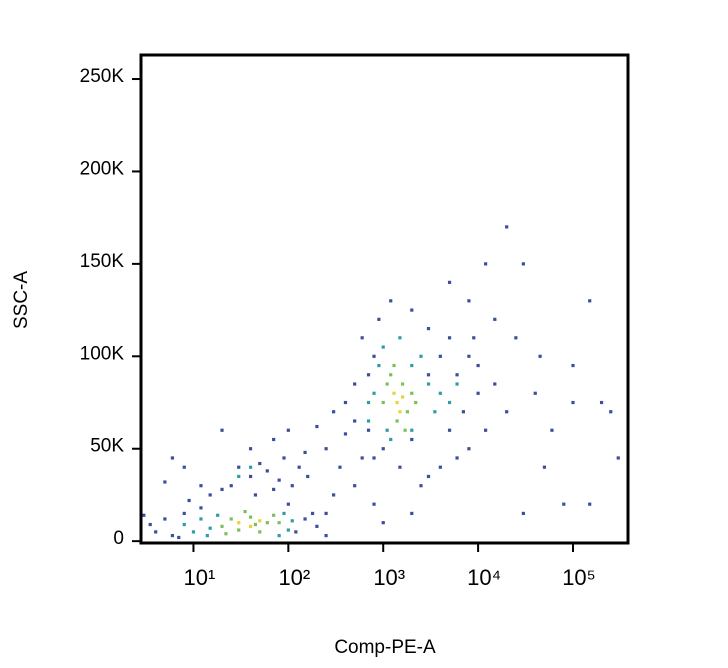  What do you see at coordinates (200, 577) in the screenshot?
I see `x-tick-label: 10¹` at bounding box center [200, 577].